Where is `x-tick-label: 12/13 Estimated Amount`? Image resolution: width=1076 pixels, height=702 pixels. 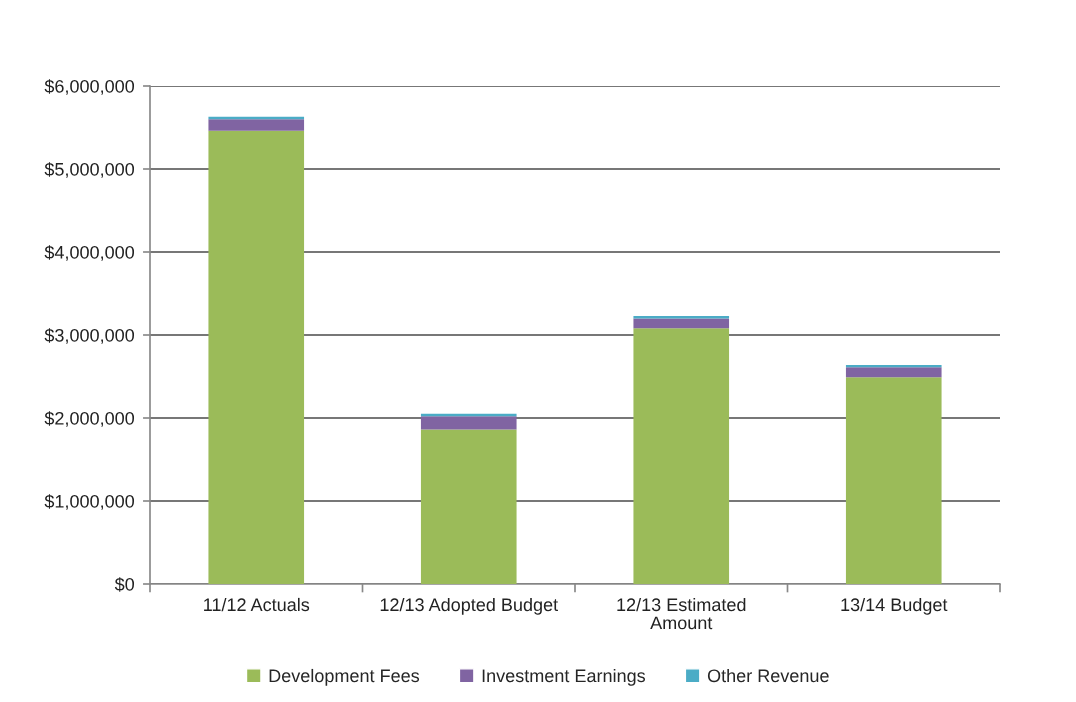
x-tick-label: 12/13 Estimated Amount is located at coordinates (681, 613).